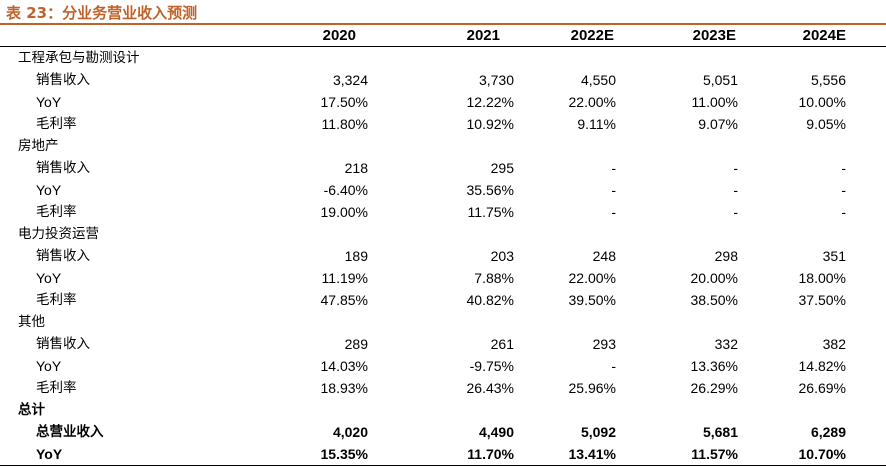  I want to click on value-cell-2024e: 18.00%, so click(822, 278).